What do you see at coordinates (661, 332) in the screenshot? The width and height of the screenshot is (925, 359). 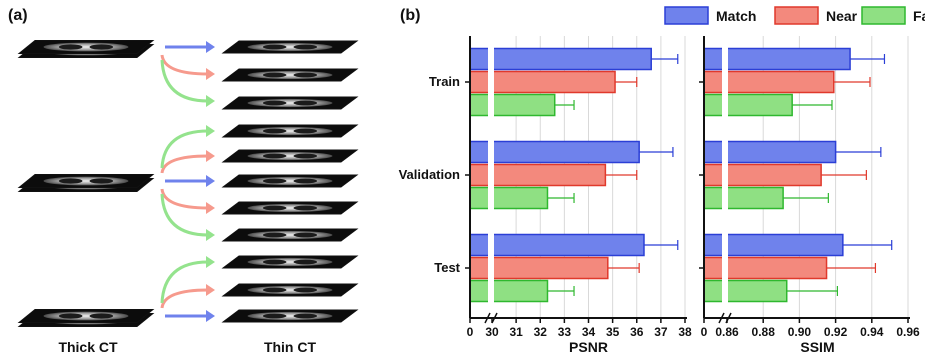 I see `x-tick-label: 37` at bounding box center [661, 332].